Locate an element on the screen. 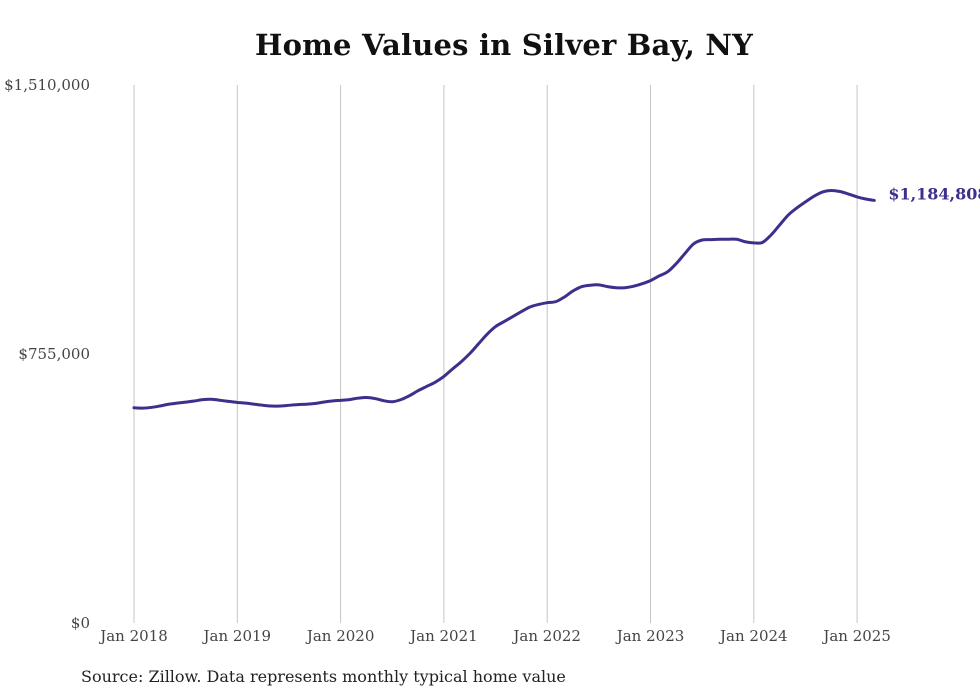 The height and width of the screenshot is (699, 980). x-tick-label: Jan 2021 is located at coordinates (443, 636).